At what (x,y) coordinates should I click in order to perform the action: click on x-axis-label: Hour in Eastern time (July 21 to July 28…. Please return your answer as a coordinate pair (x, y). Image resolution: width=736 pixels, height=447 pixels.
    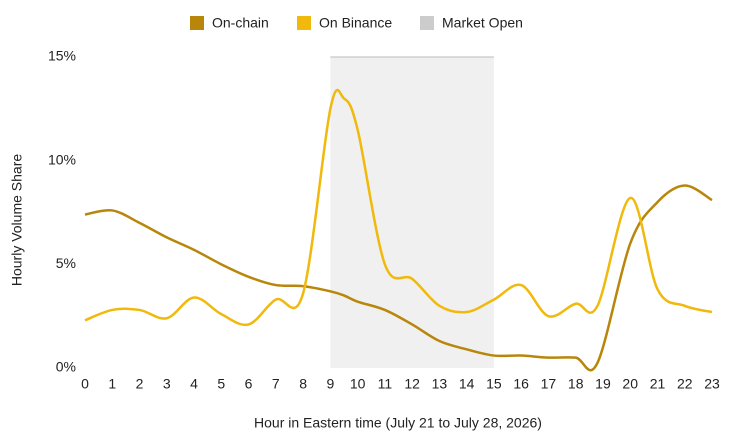
    Looking at the image, I should click on (398, 423).